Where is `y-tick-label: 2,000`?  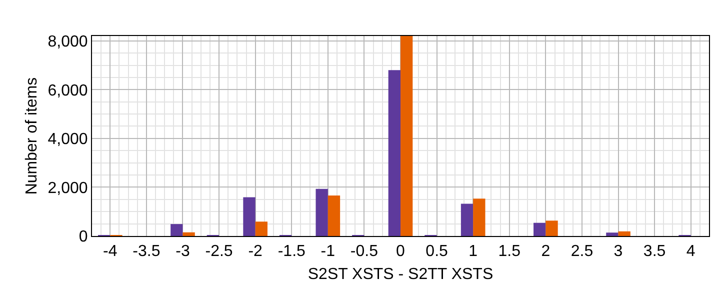 y-tick-label: 2,000 is located at coordinates (68, 188).